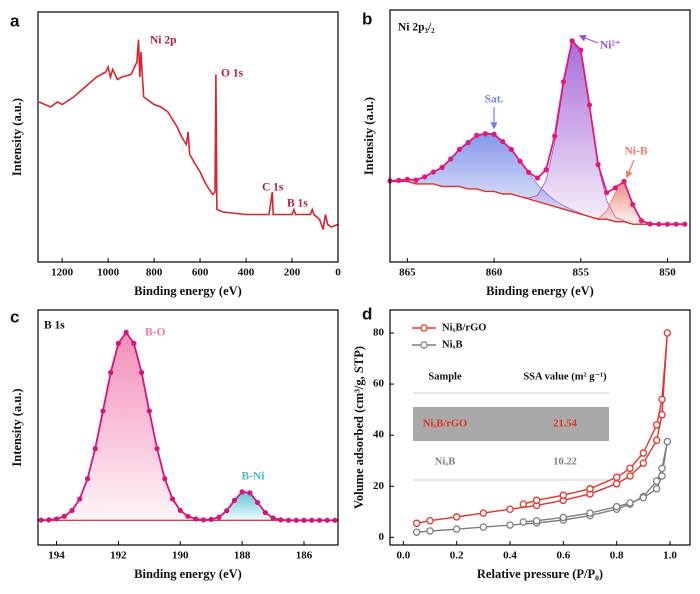 The width and height of the screenshot is (700, 594). I want to click on panel-letter: d, so click(367, 313).